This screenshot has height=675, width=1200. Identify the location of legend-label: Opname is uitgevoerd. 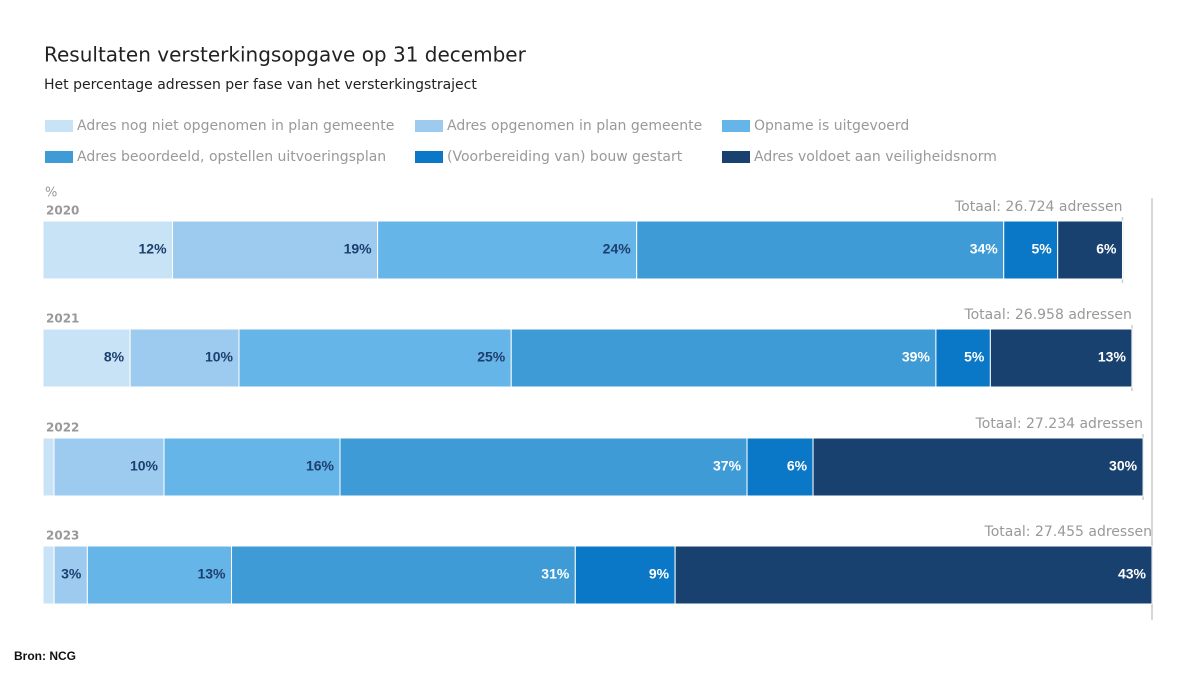
(831, 126).